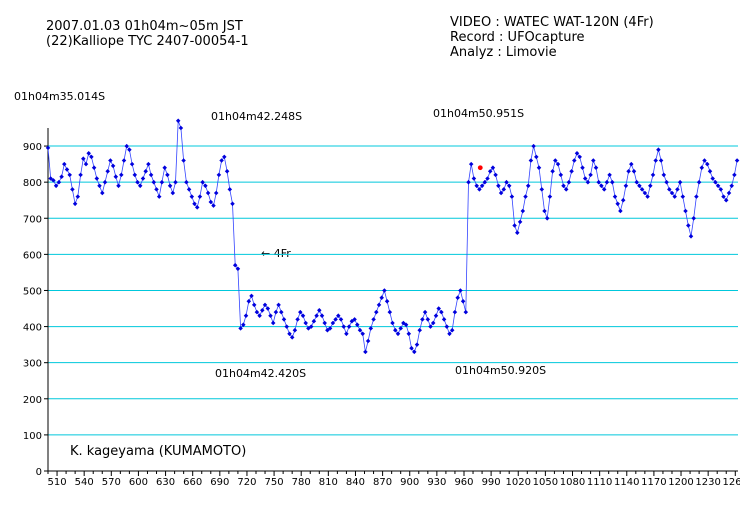 The height and width of the screenshot is (510, 740). I want to click on annotation-drop-end: 01h04m42.420S, so click(260, 373).